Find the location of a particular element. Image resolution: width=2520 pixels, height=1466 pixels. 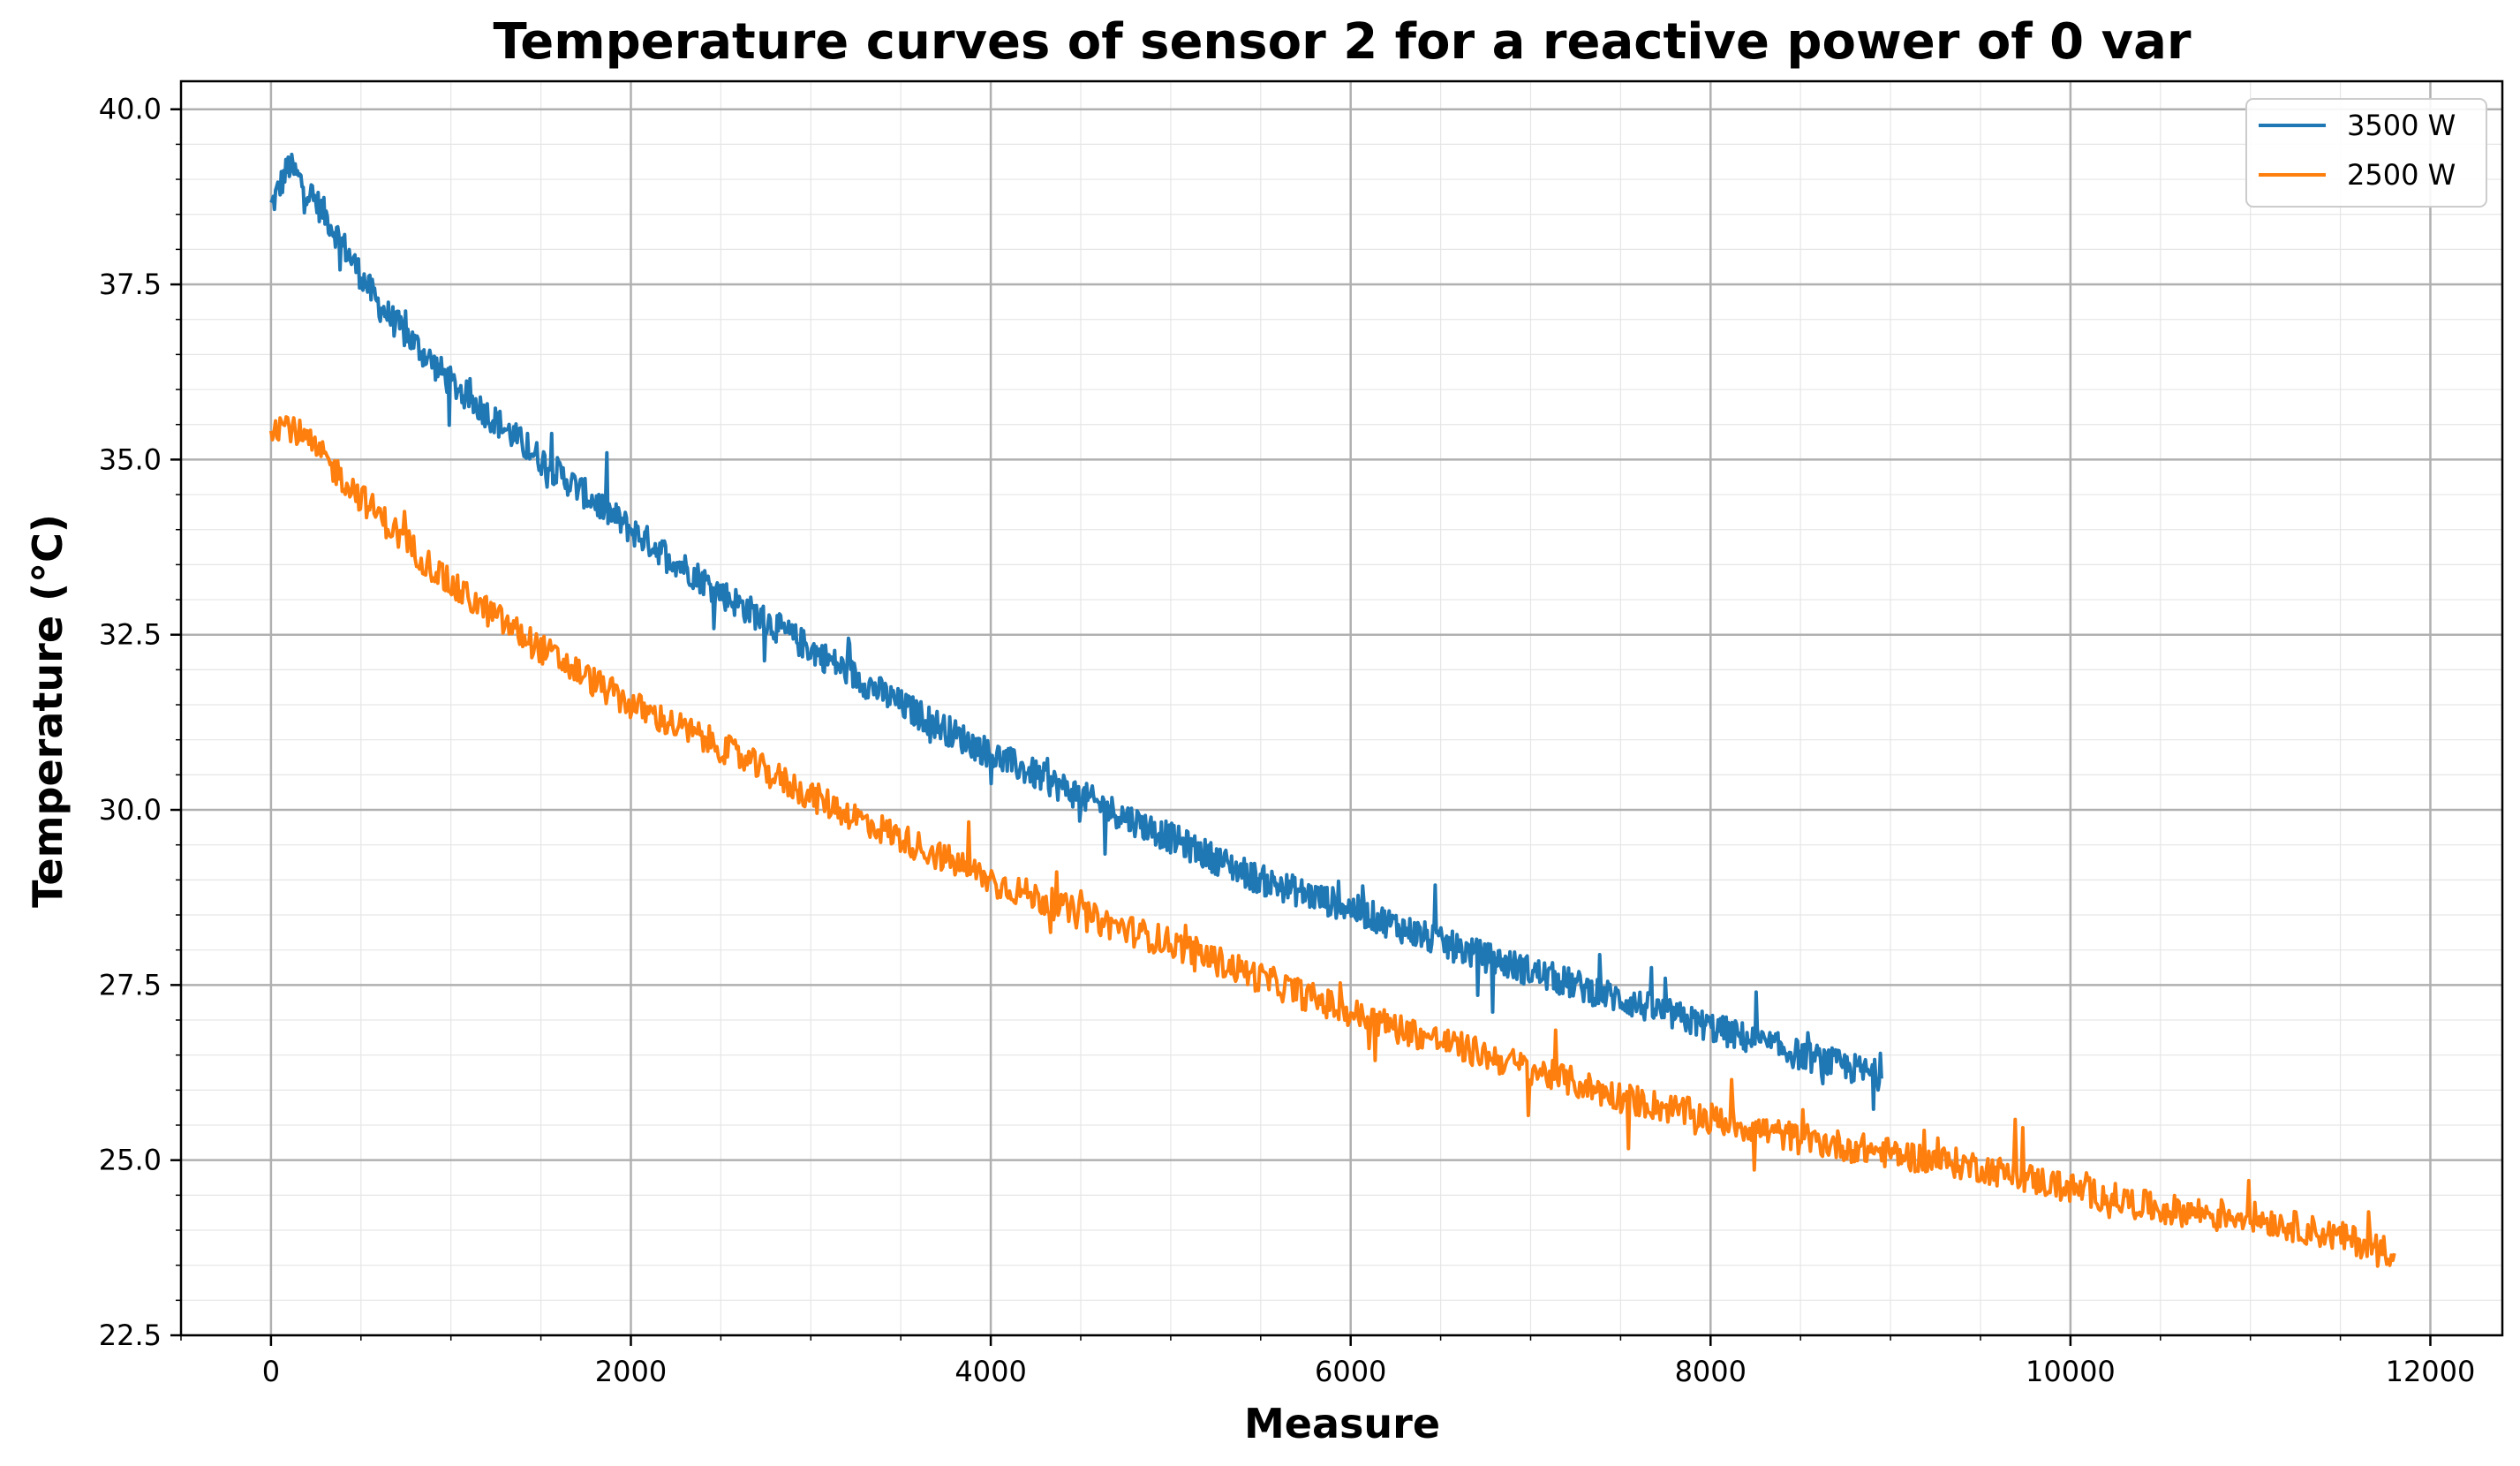

y-tick-label: 27.5 is located at coordinates (130, 984).